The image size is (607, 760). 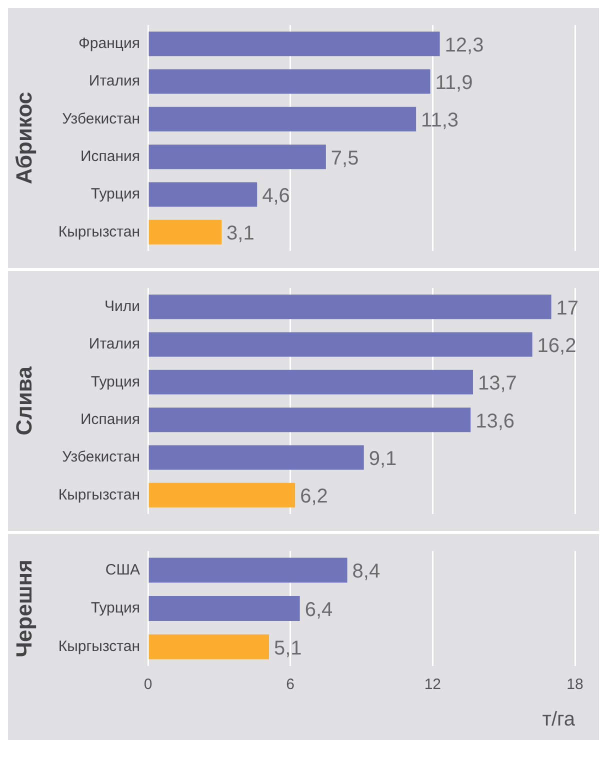 What do you see at coordinates (433, 685) in the screenshot?
I see `x-tick-label: 12` at bounding box center [433, 685].